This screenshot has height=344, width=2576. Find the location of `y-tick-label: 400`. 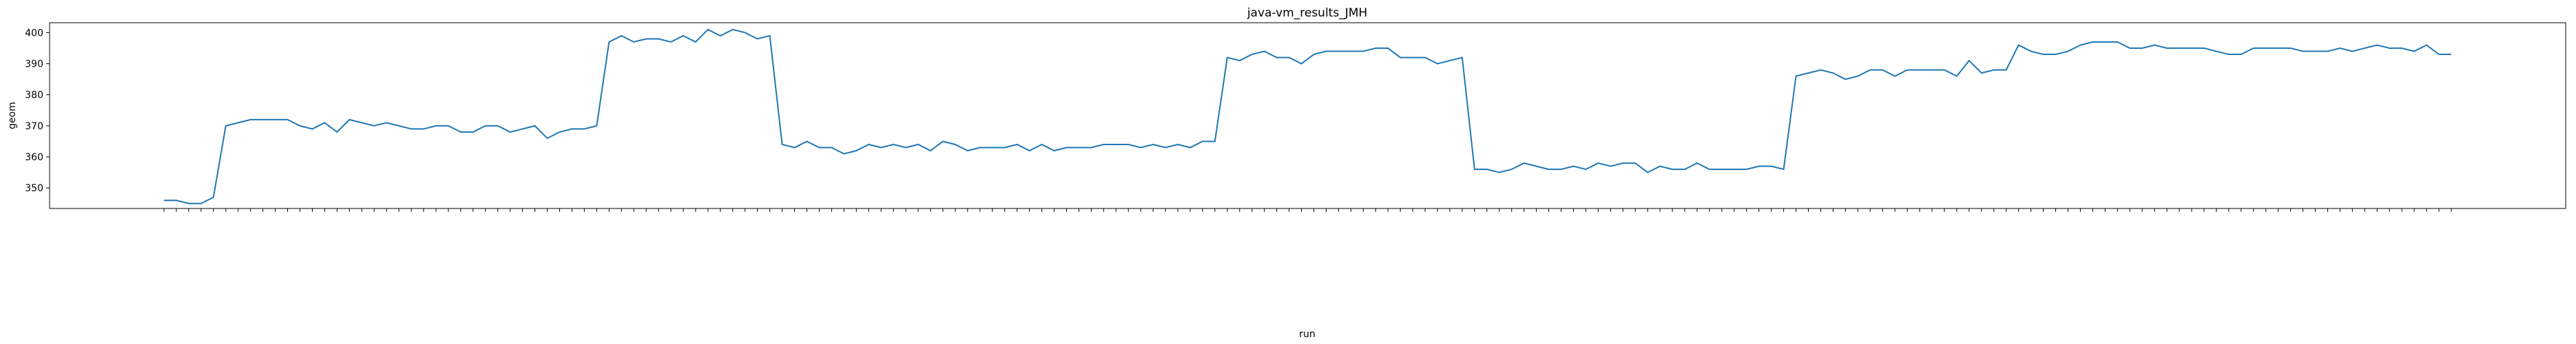

y-tick-label: 400 is located at coordinates (34, 33).